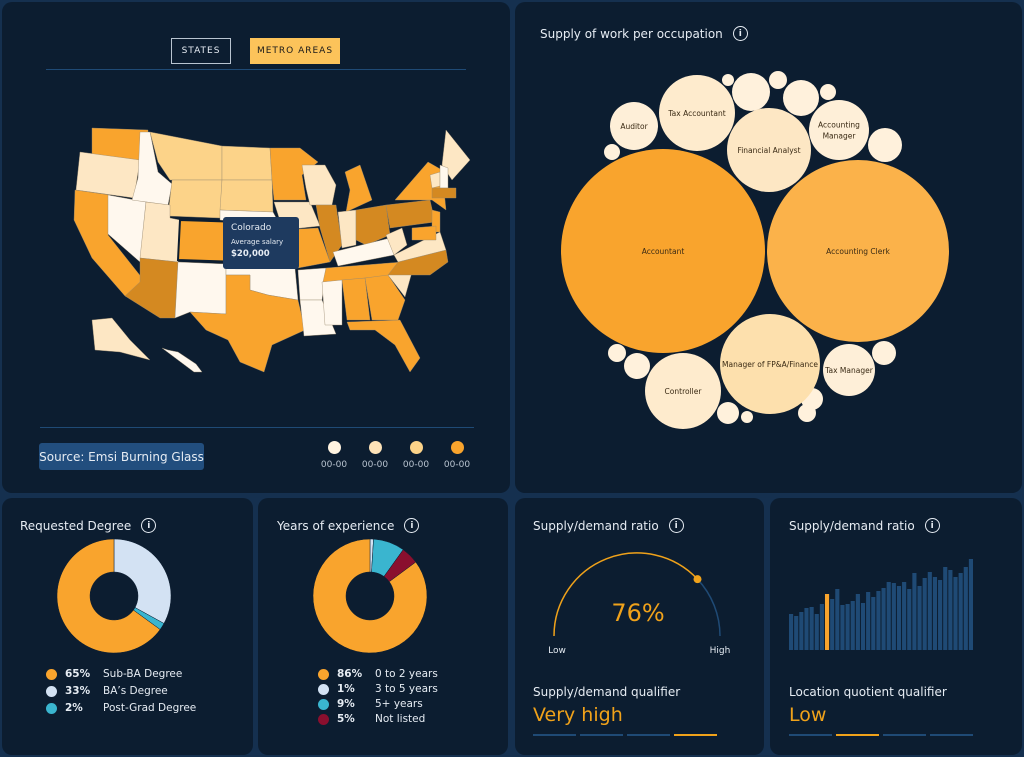 This screenshot has height=757, width=1024. What do you see at coordinates (347, 229) in the screenshot?
I see `state-in` at bounding box center [347, 229].